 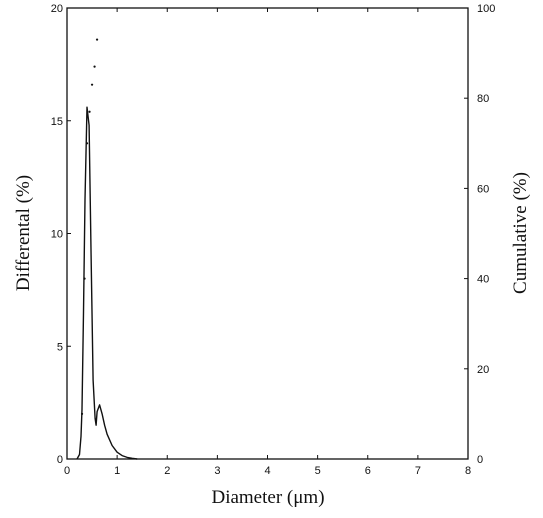 What do you see at coordinates (60, 347) in the screenshot?
I see `y-left-tick-label: 5` at bounding box center [60, 347].